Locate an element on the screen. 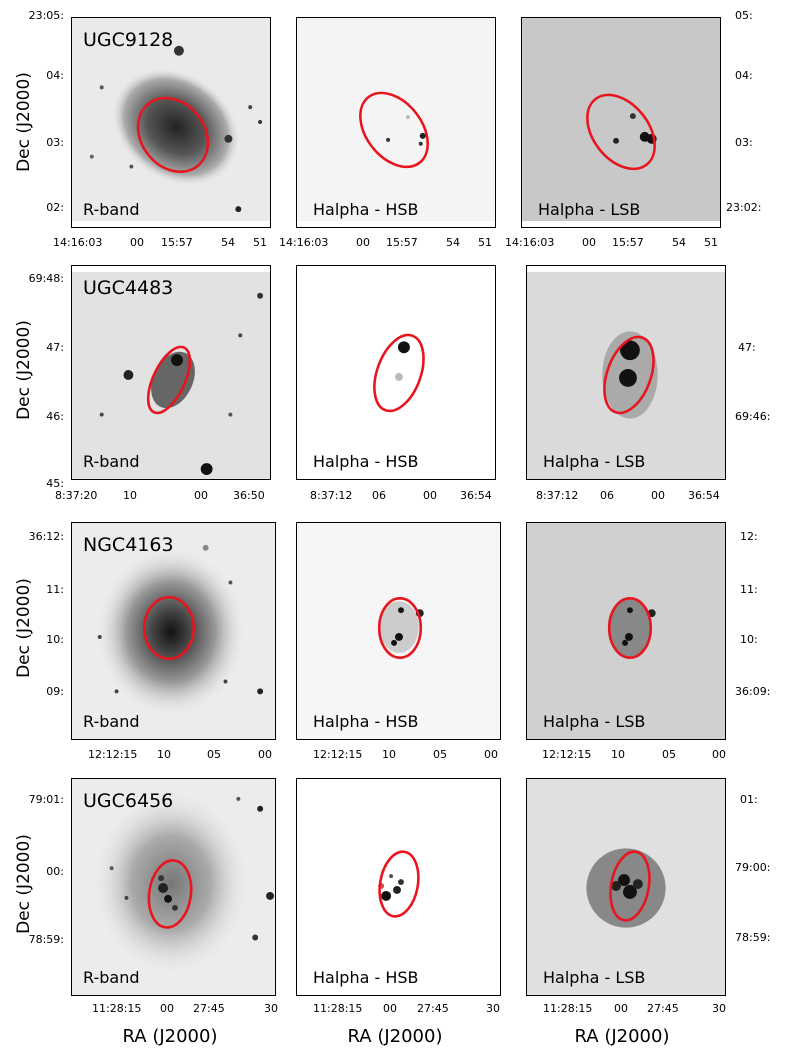 This screenshot has width=789, height=1052. dec-tick: 47: is located at coordinates (55, 347).